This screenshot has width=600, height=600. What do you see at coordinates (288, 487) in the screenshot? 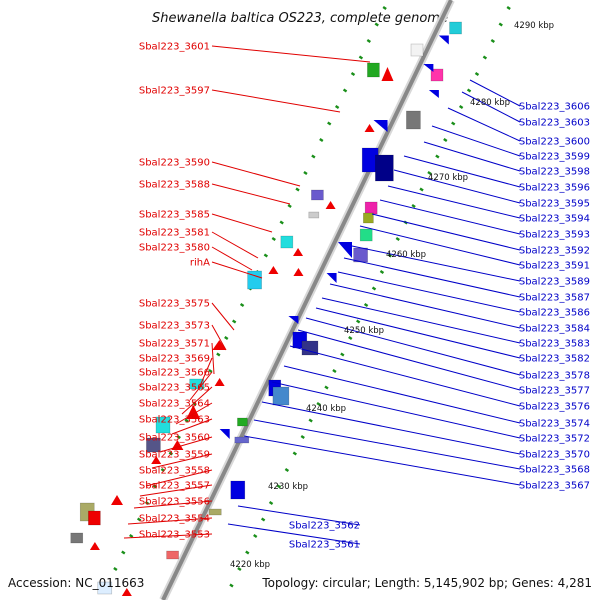
I see `kbp-label: 4230 kbp` at bounding box center [288, 487].